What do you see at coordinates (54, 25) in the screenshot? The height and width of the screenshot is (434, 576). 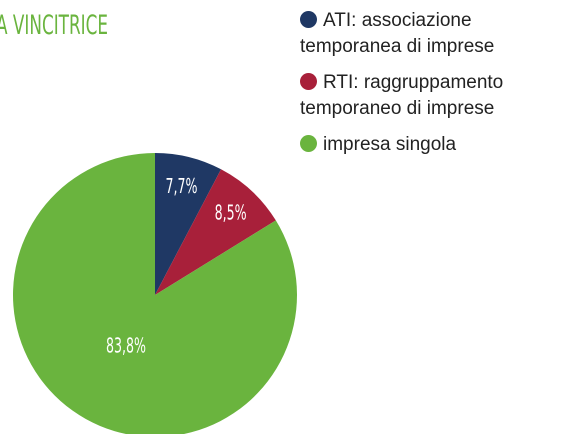 I see `chart-title: A VINCITRICE` at bounding box center [54, 25].